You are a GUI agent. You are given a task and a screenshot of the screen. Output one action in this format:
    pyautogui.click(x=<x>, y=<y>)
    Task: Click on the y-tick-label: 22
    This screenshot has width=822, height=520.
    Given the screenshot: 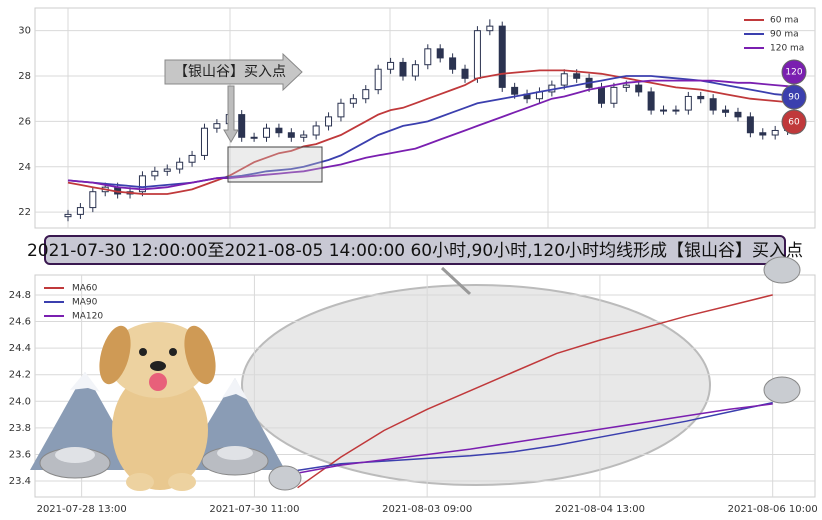 What is the action you would take?
    pyautogui.click(x=24, y=212)
    